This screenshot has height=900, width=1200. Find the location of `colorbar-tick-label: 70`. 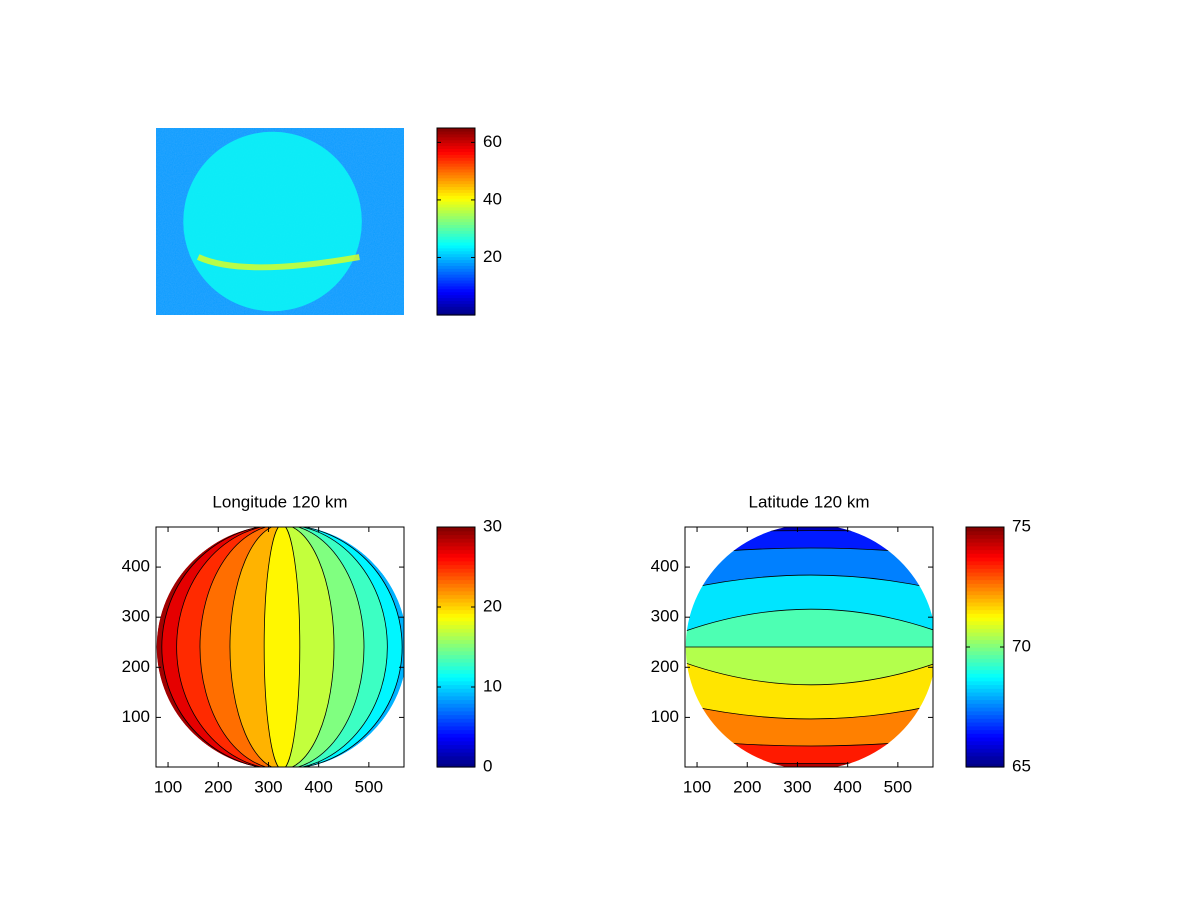

colorbar-tick-label: 70 is located at coordinates (1021, 645).